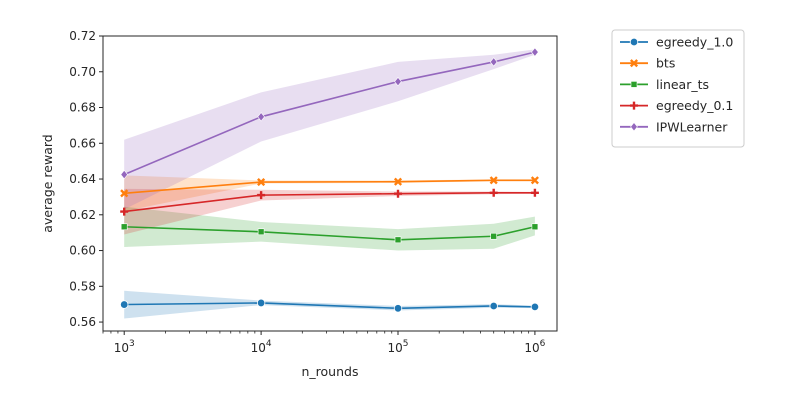 The width and height of the screenshot is (800, 406). Describe the element at coordinates (694, 42) in the screenshot. I see `legend-label: egreedy_1.0` at that location.